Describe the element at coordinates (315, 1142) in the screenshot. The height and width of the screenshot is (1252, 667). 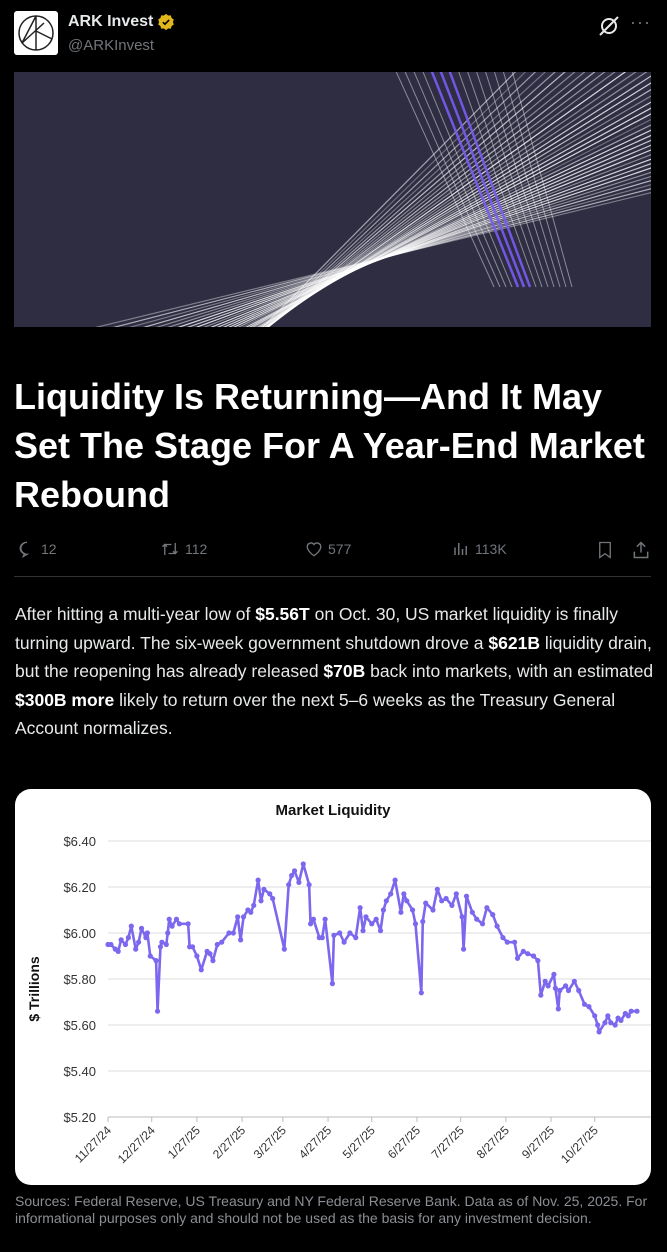
I see `x-tick-label: 4/27/25` at that location.